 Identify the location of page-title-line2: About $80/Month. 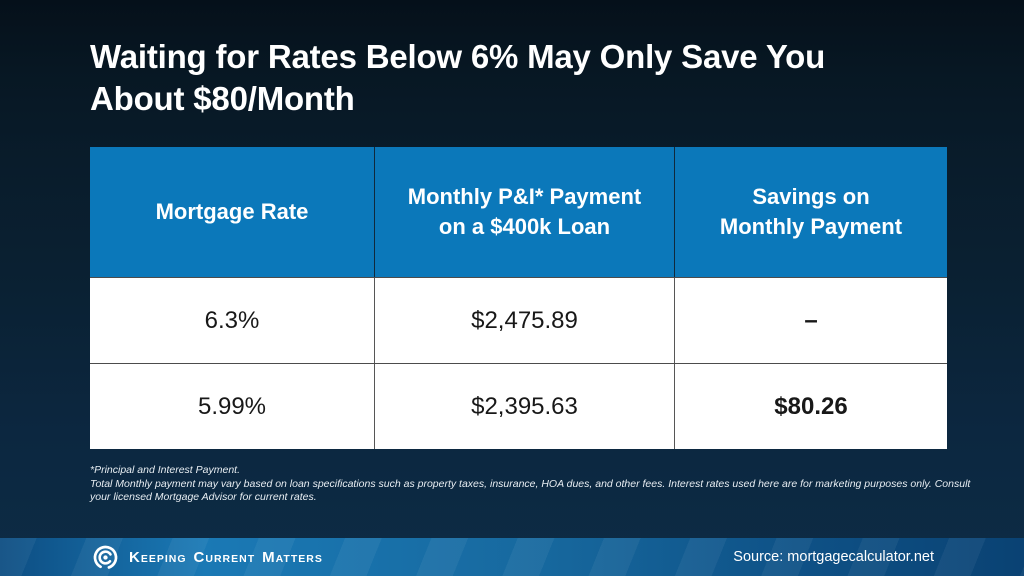
(222, 98).